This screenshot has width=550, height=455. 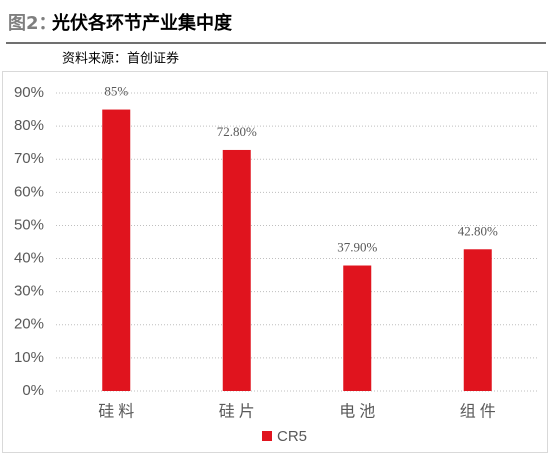 I want to click on figure-label: 图2：, so click(x=32, y=23).